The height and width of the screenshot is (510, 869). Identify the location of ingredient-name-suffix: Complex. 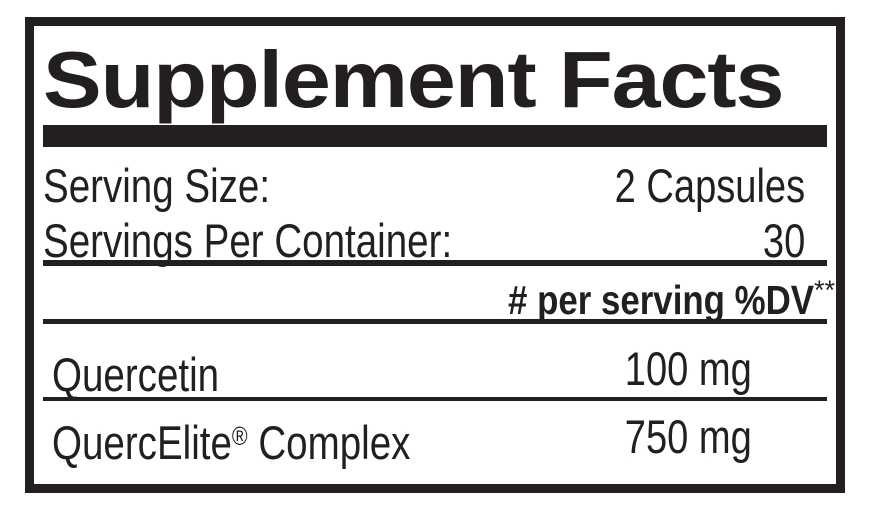
(329, 442).